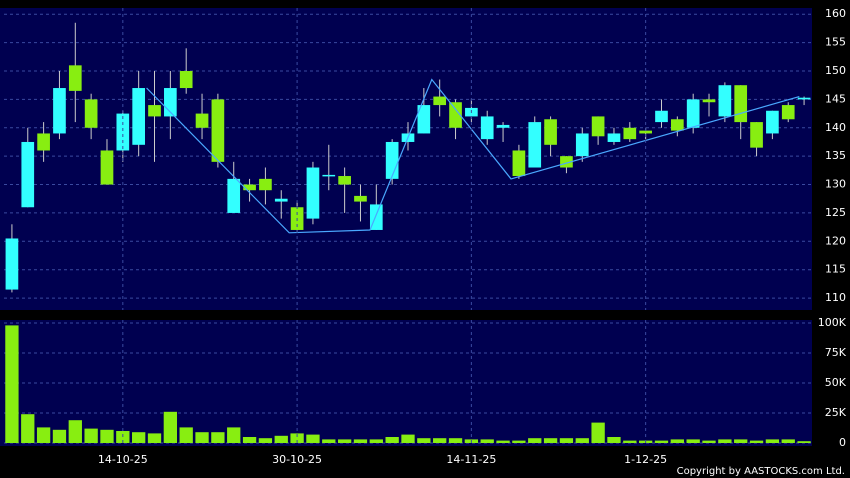  I want to click on y-tick-label: 130, so click(835, 184).